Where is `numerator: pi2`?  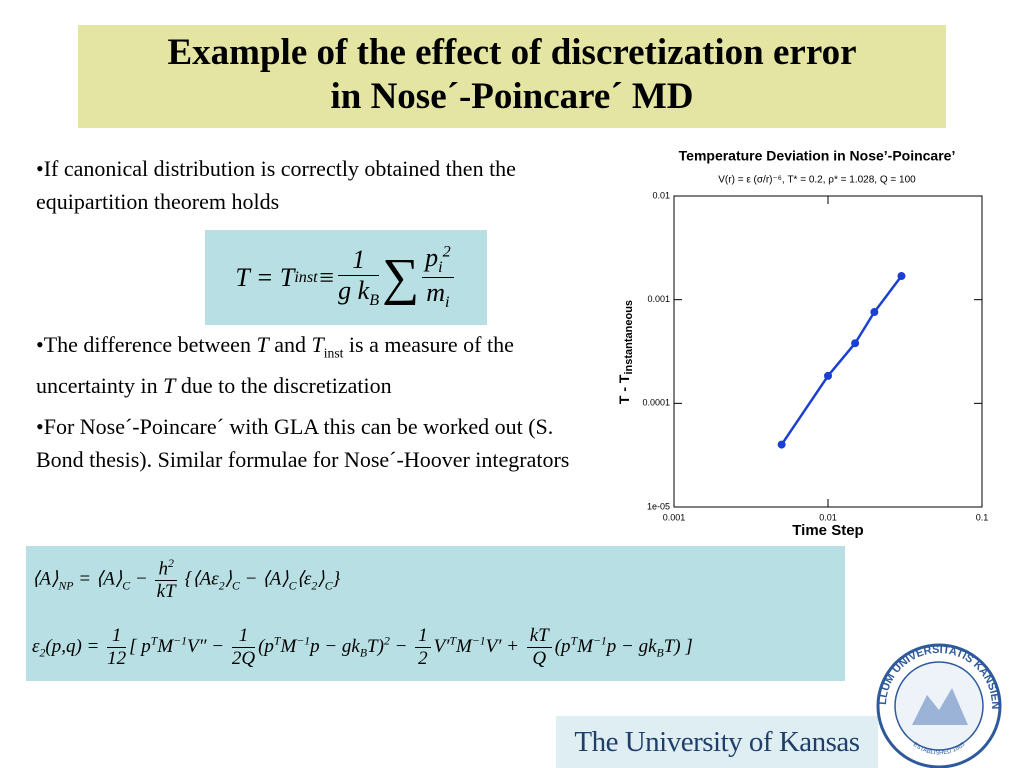
numerator: pi2 is located at coordinates (438, 260).